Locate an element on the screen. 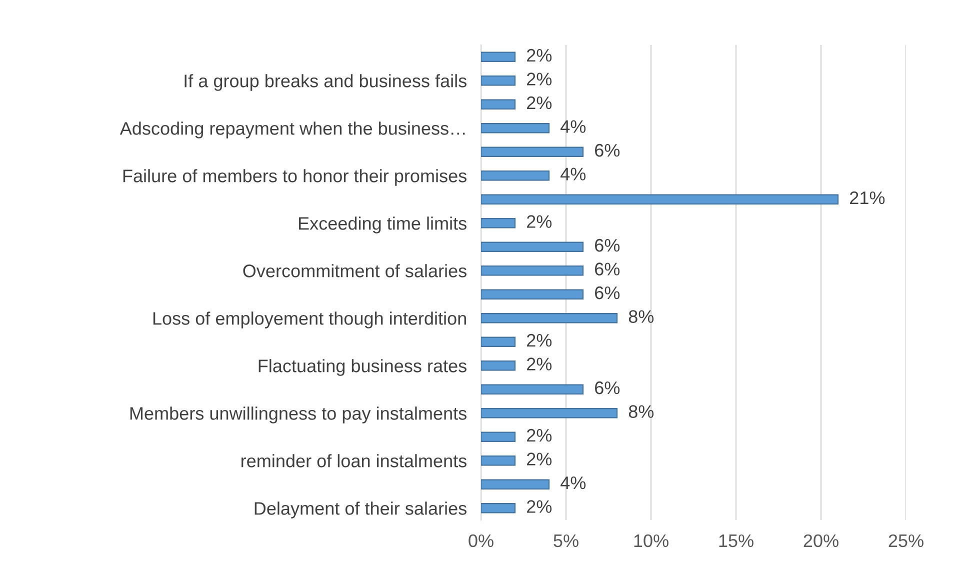  y-tick-label: Exceeding time limits is located at coordinates (382, 225).